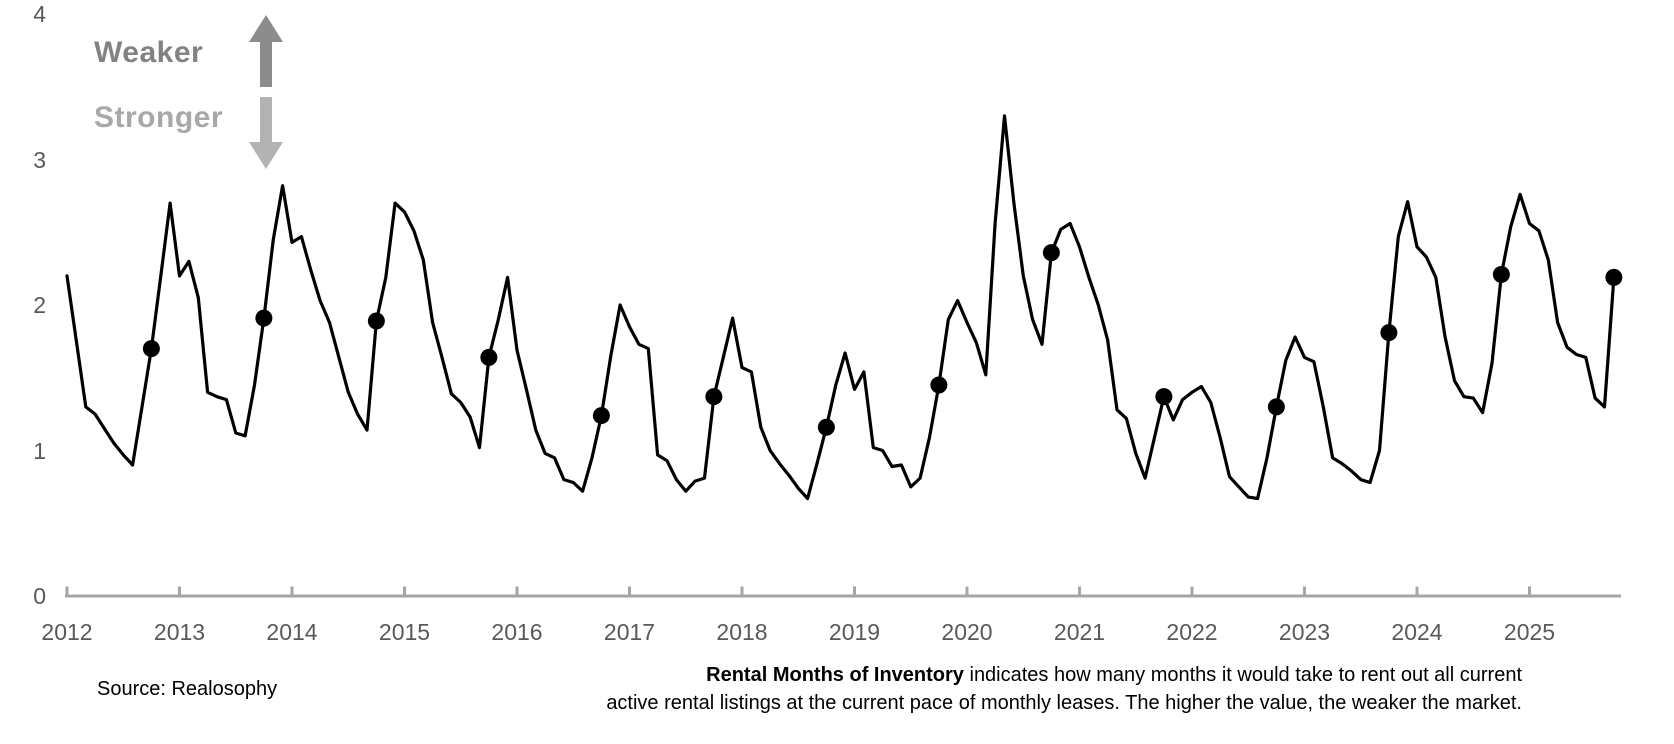 The height and width of the screenshot is (744, 1674). I want to click on y-axis-label: 3, so click(39, 159).